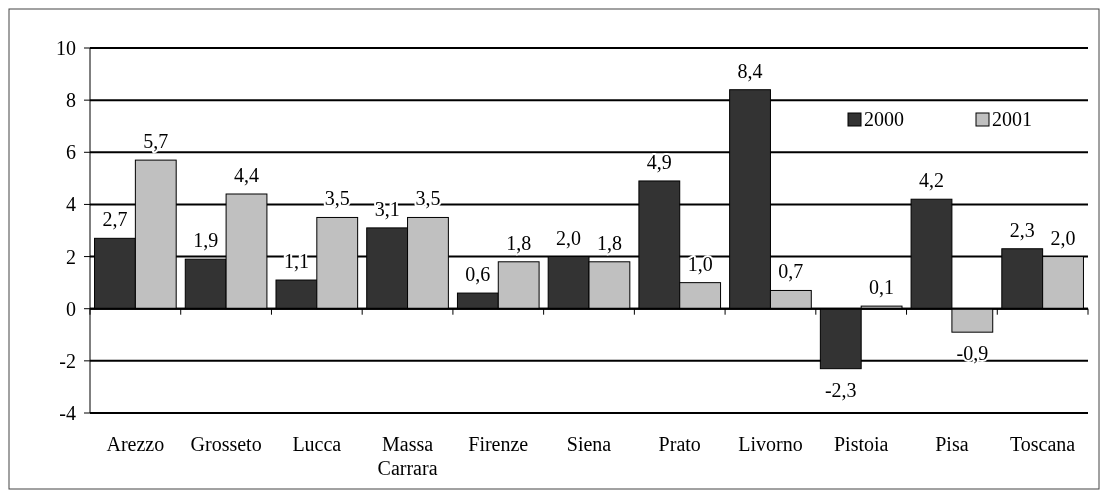 This screenshot has height=498, width=1108. What do you see at coordinates (71, 256) in the screenshot?
I see `y-tick-label: 2` at bounding box center [71, 256].